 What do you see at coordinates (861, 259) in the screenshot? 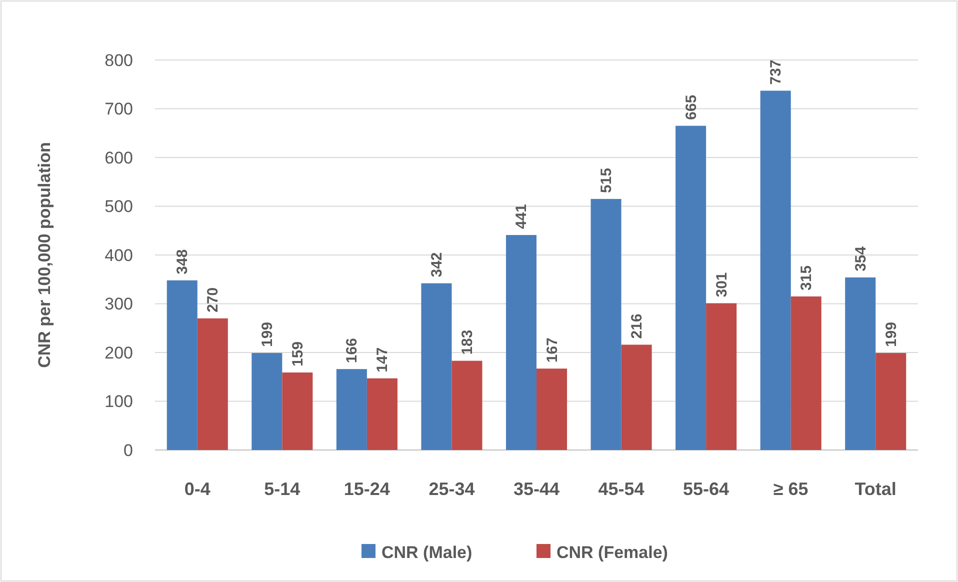
I see `data-label: 354` at bounding box center [861, 259].